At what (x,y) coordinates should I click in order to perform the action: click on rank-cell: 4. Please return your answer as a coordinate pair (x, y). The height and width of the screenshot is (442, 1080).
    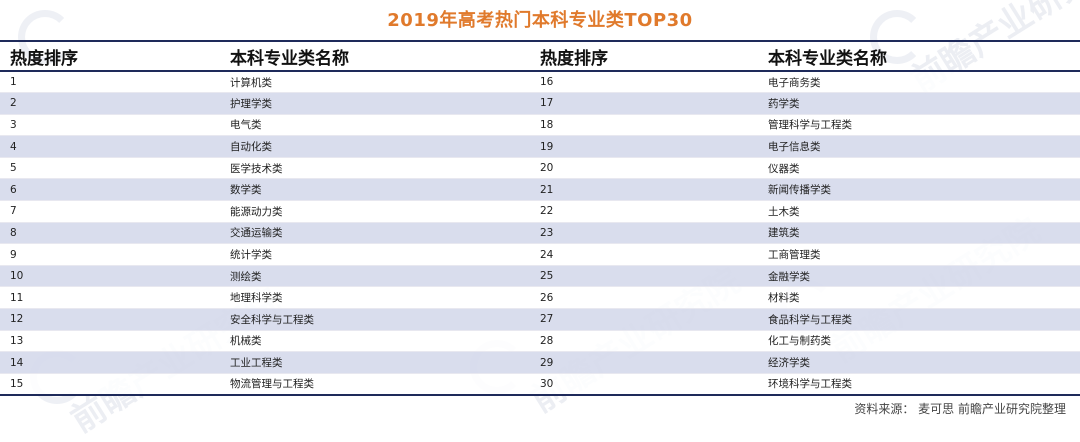
    Looking at the image, I should click on (110, 146).